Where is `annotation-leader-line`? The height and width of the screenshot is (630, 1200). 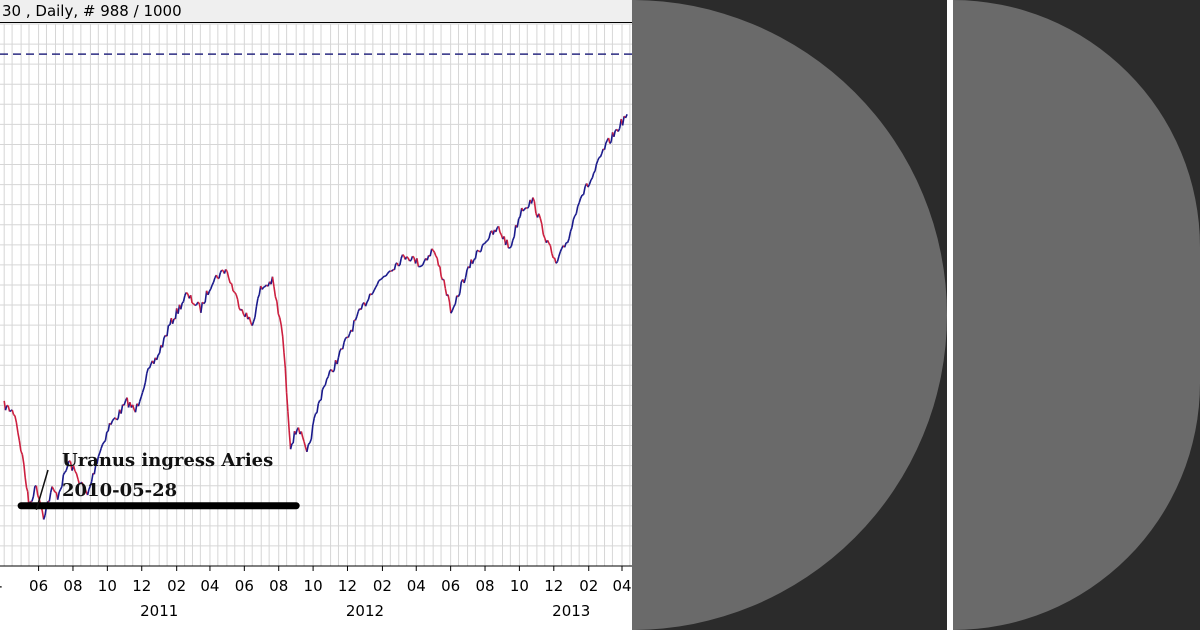
annotation-leader-line is located at coordinates (42, 490).